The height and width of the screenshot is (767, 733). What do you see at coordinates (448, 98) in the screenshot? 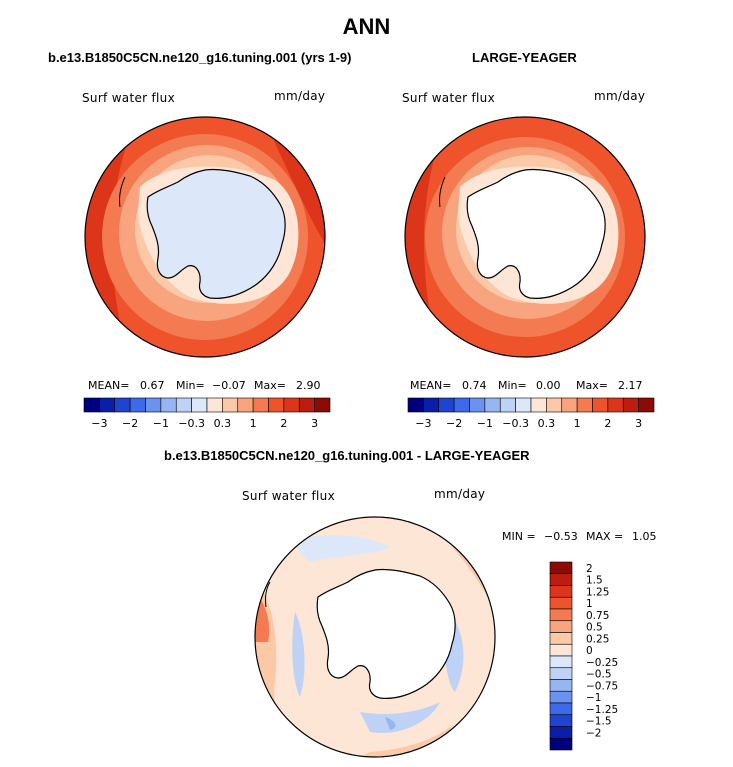
I see `panel2-field-label: Surf water flux` at bounding box center [448, 98].